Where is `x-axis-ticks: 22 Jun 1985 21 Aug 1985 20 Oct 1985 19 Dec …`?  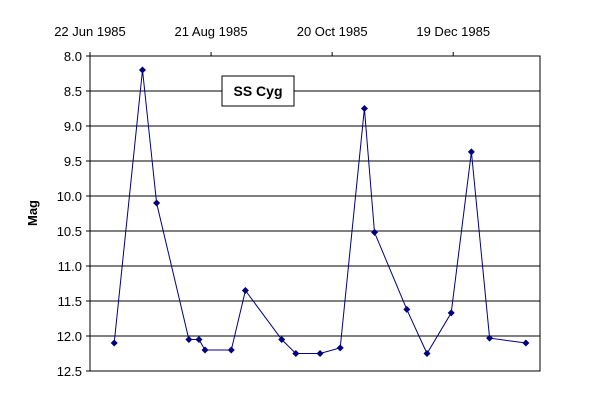
x-axis-ticks: 22 Jun 1985 21 Aug 1985 20 Oct 1985 19 Dec … is located at coordinates (272, 40).